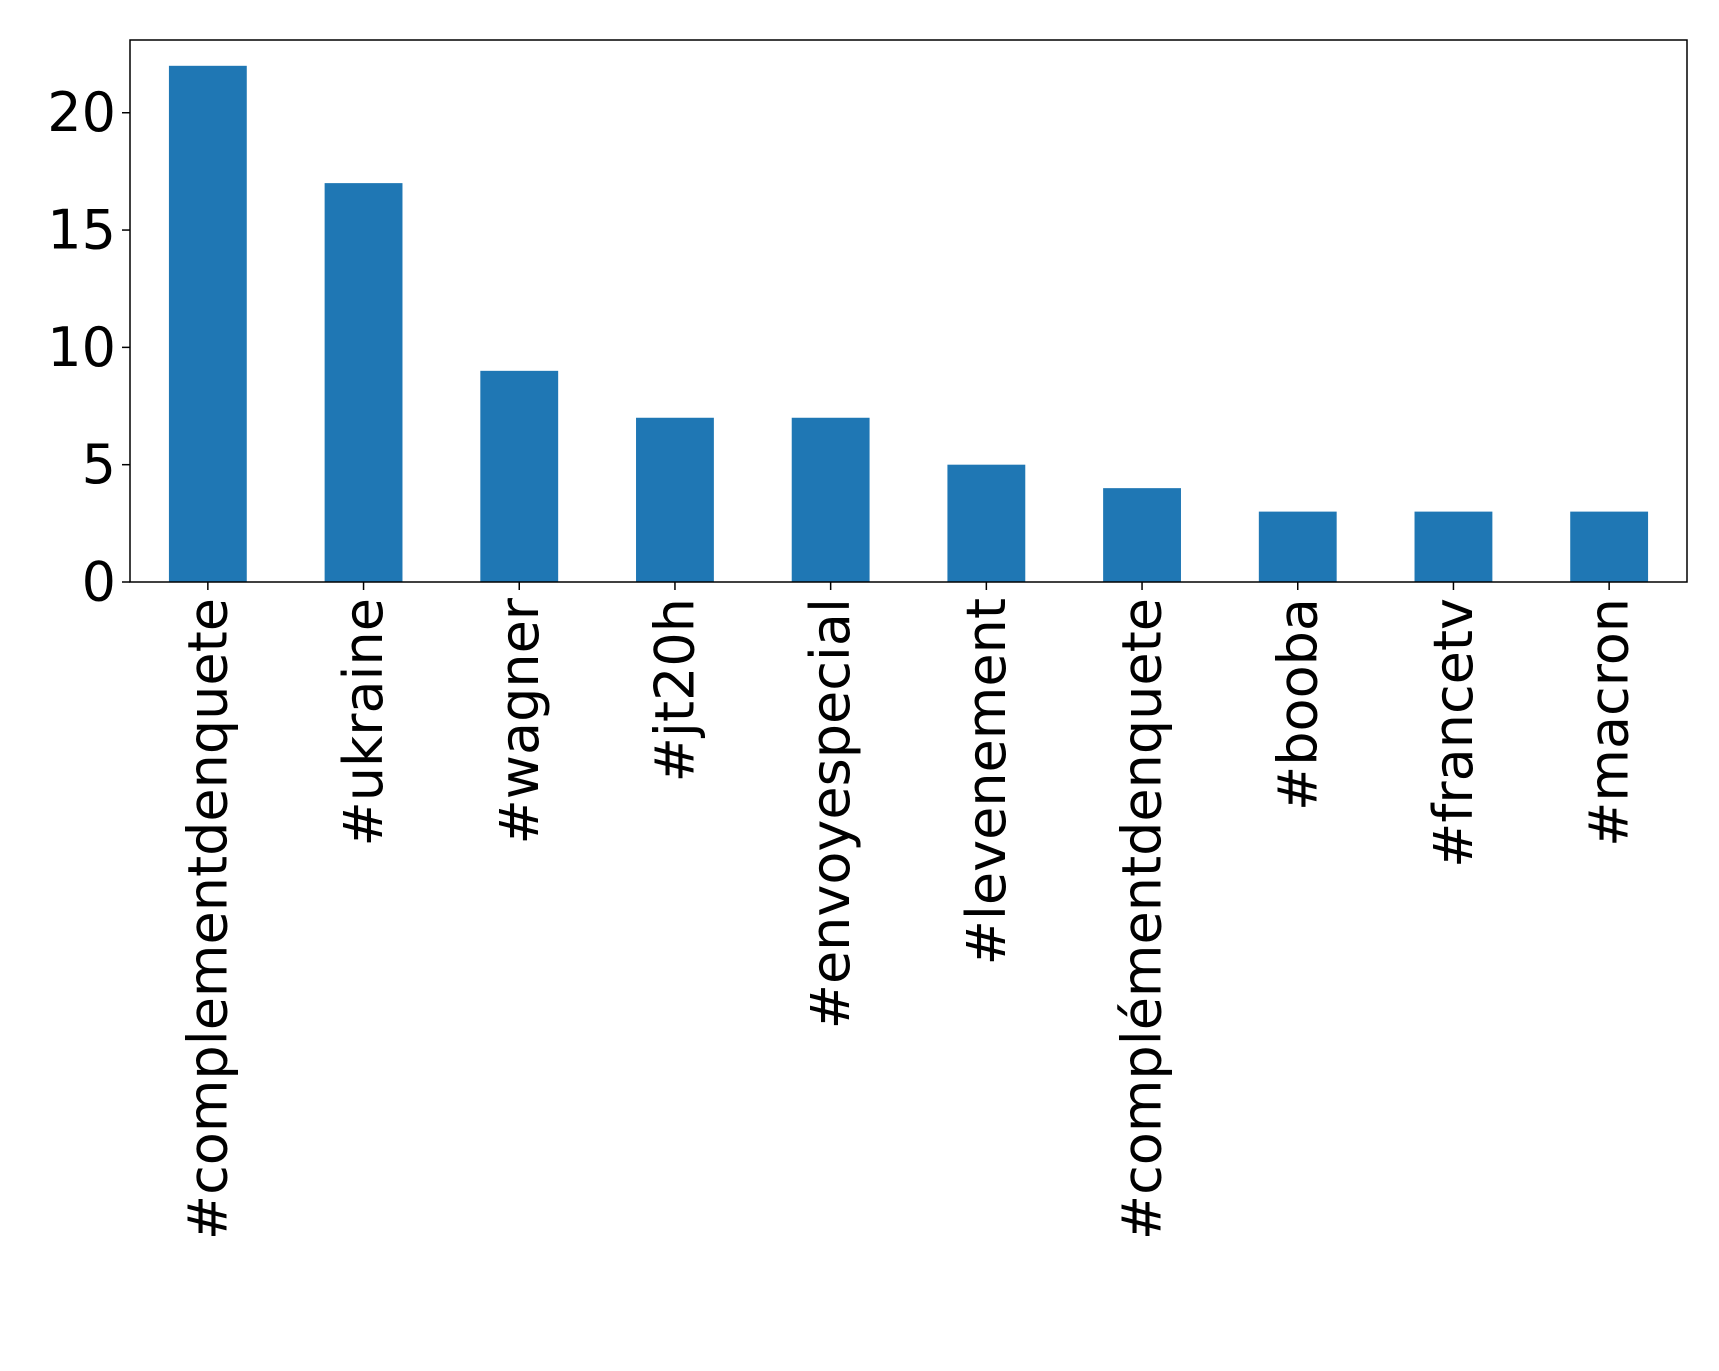 Image resolution: width=1719 pixels, height=1371 pixels. I want to click on x-tick-label: #envoyespecial, so click(830, 813).